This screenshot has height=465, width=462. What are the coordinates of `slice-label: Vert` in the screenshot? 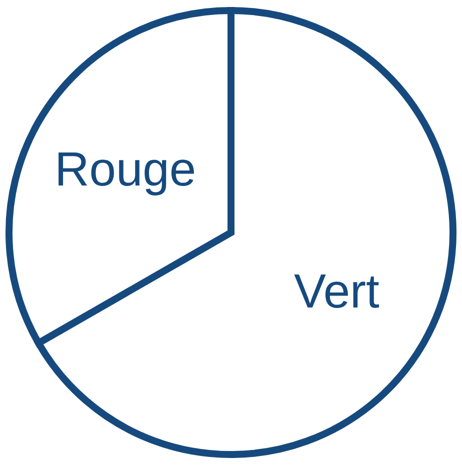 It's located at (337, 292).